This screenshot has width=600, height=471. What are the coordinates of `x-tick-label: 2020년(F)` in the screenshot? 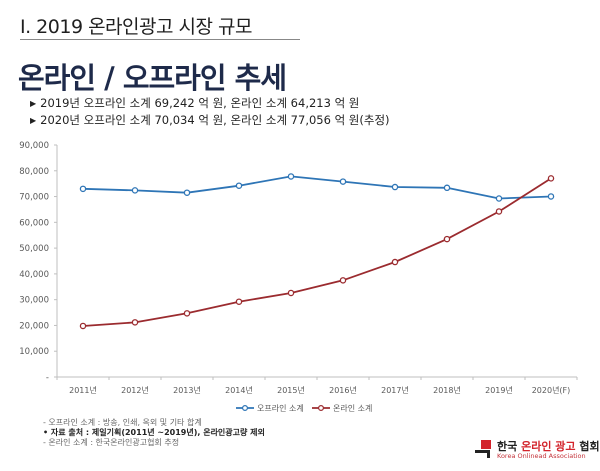 It's located at (551, 390).